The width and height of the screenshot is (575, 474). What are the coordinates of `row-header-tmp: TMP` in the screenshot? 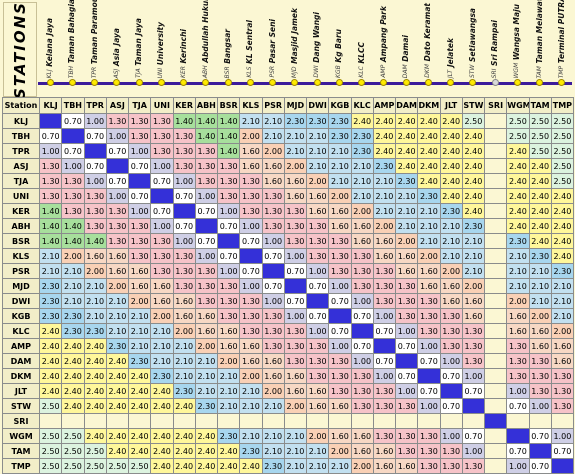 It's located at (21, 466).